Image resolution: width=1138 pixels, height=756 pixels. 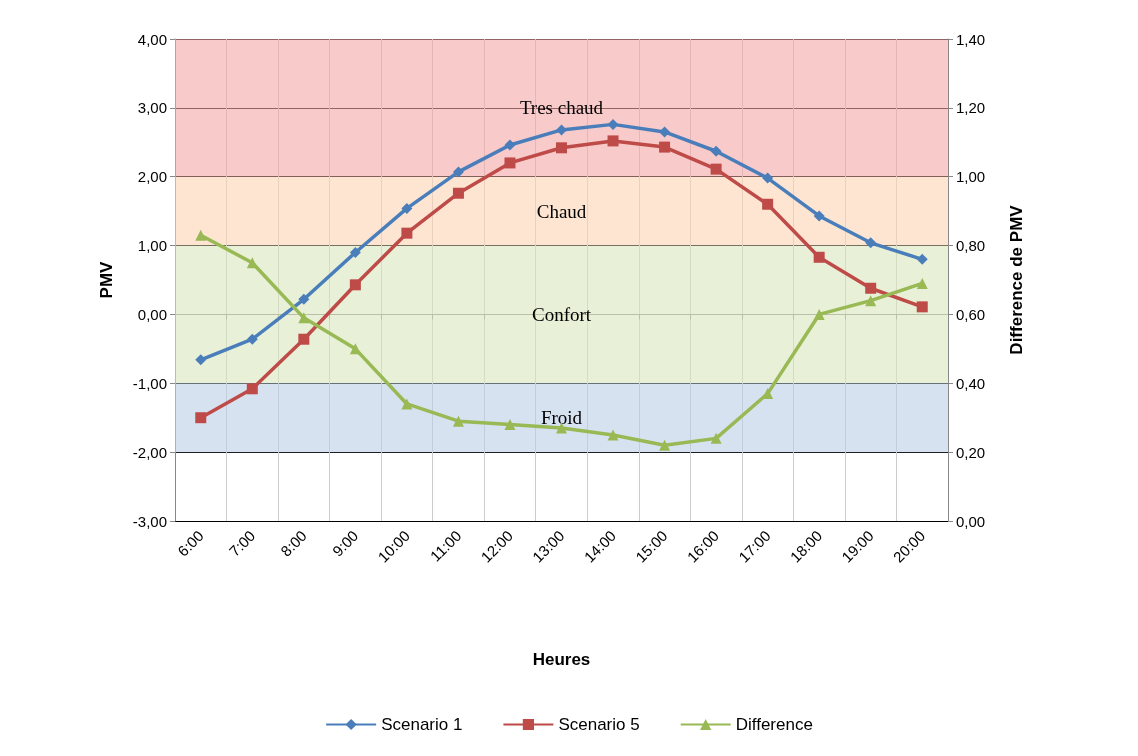 What do you see at coordinates (971, 246) in the screenshot?
I see `y2-tick-label: 0,80` at bounding box center [971, 246].